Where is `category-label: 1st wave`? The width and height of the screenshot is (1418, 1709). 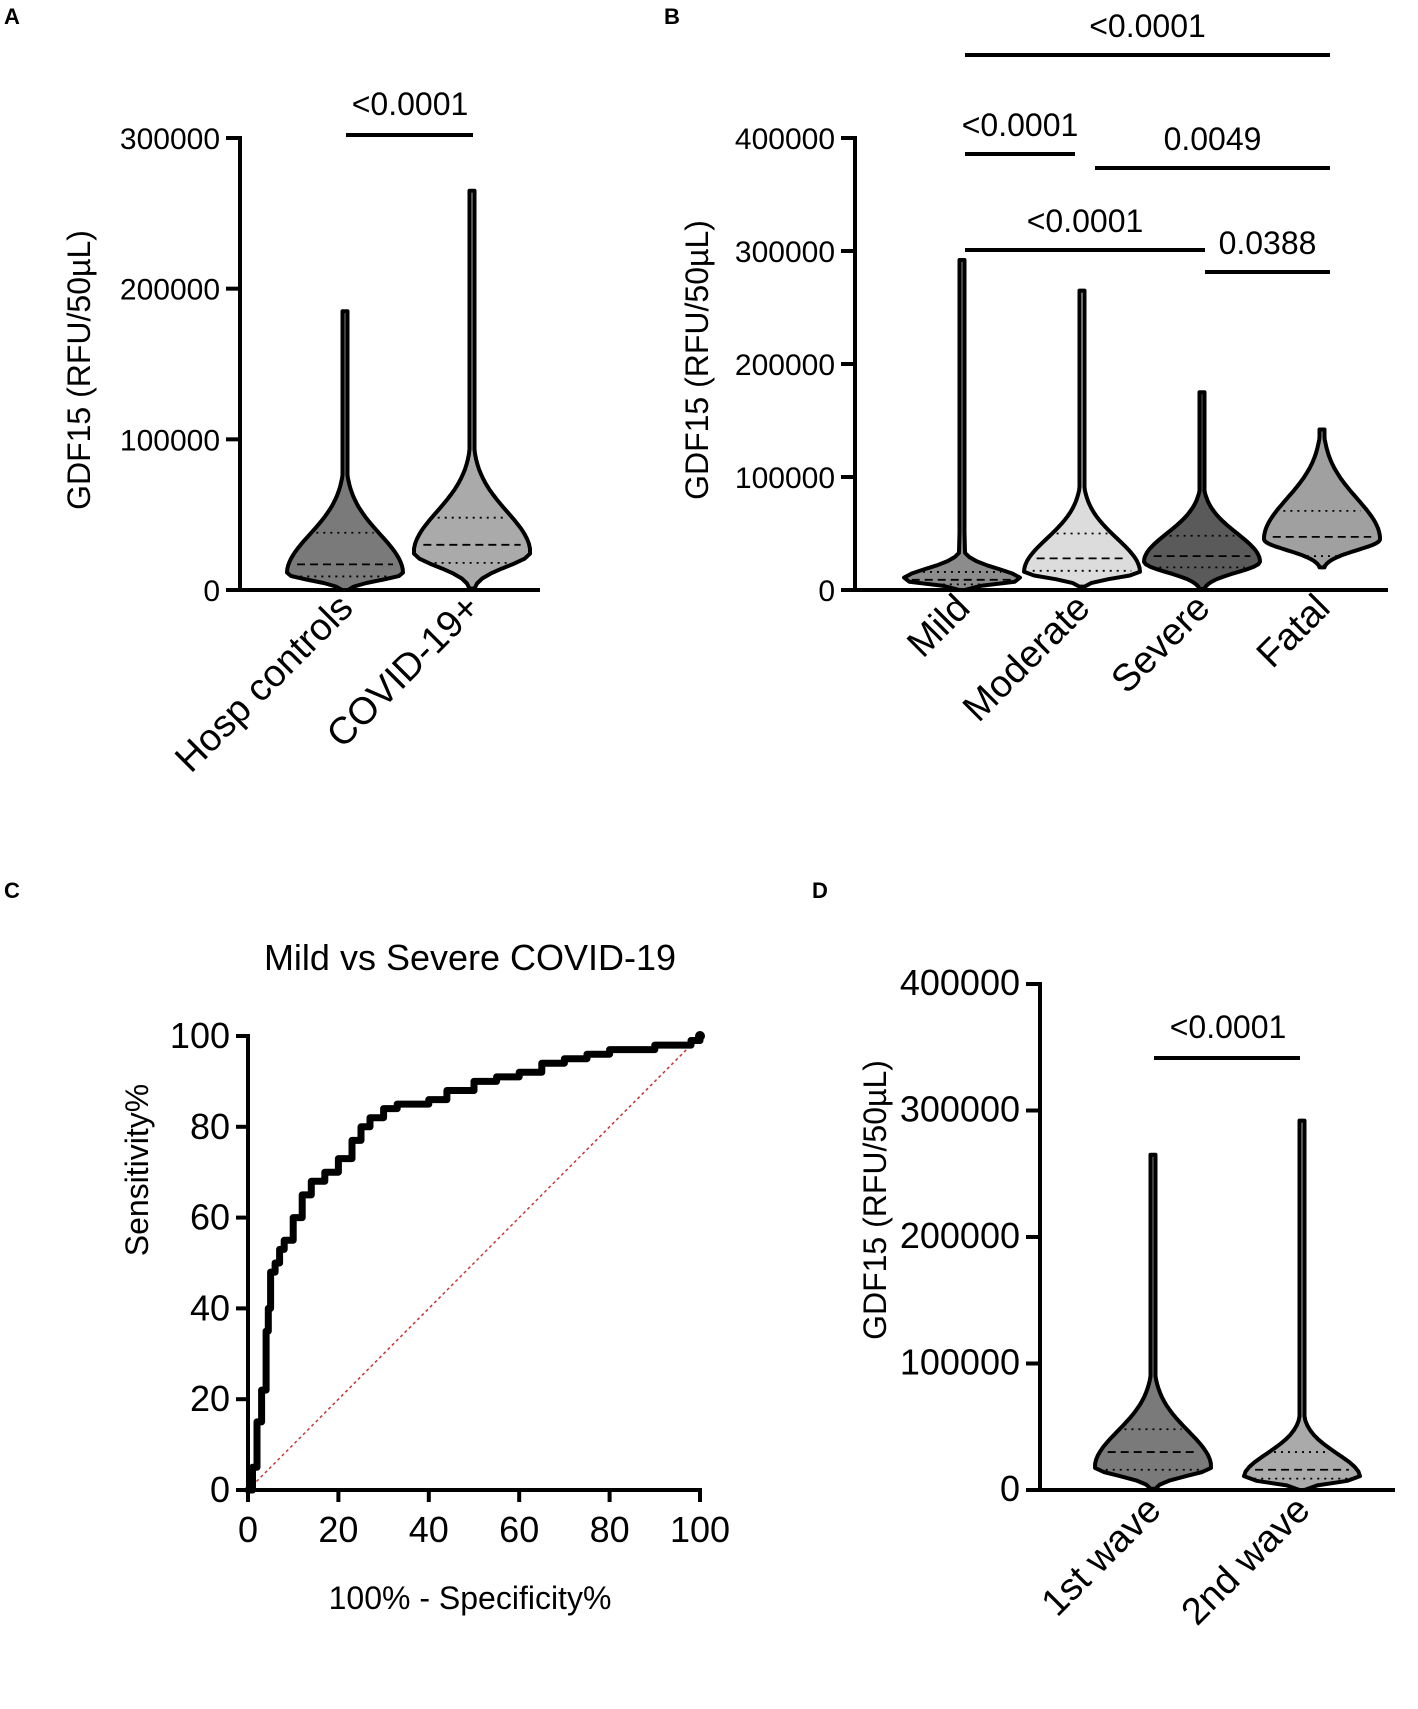 category-label: 1st wave is located at coordinates (1102, 1557).